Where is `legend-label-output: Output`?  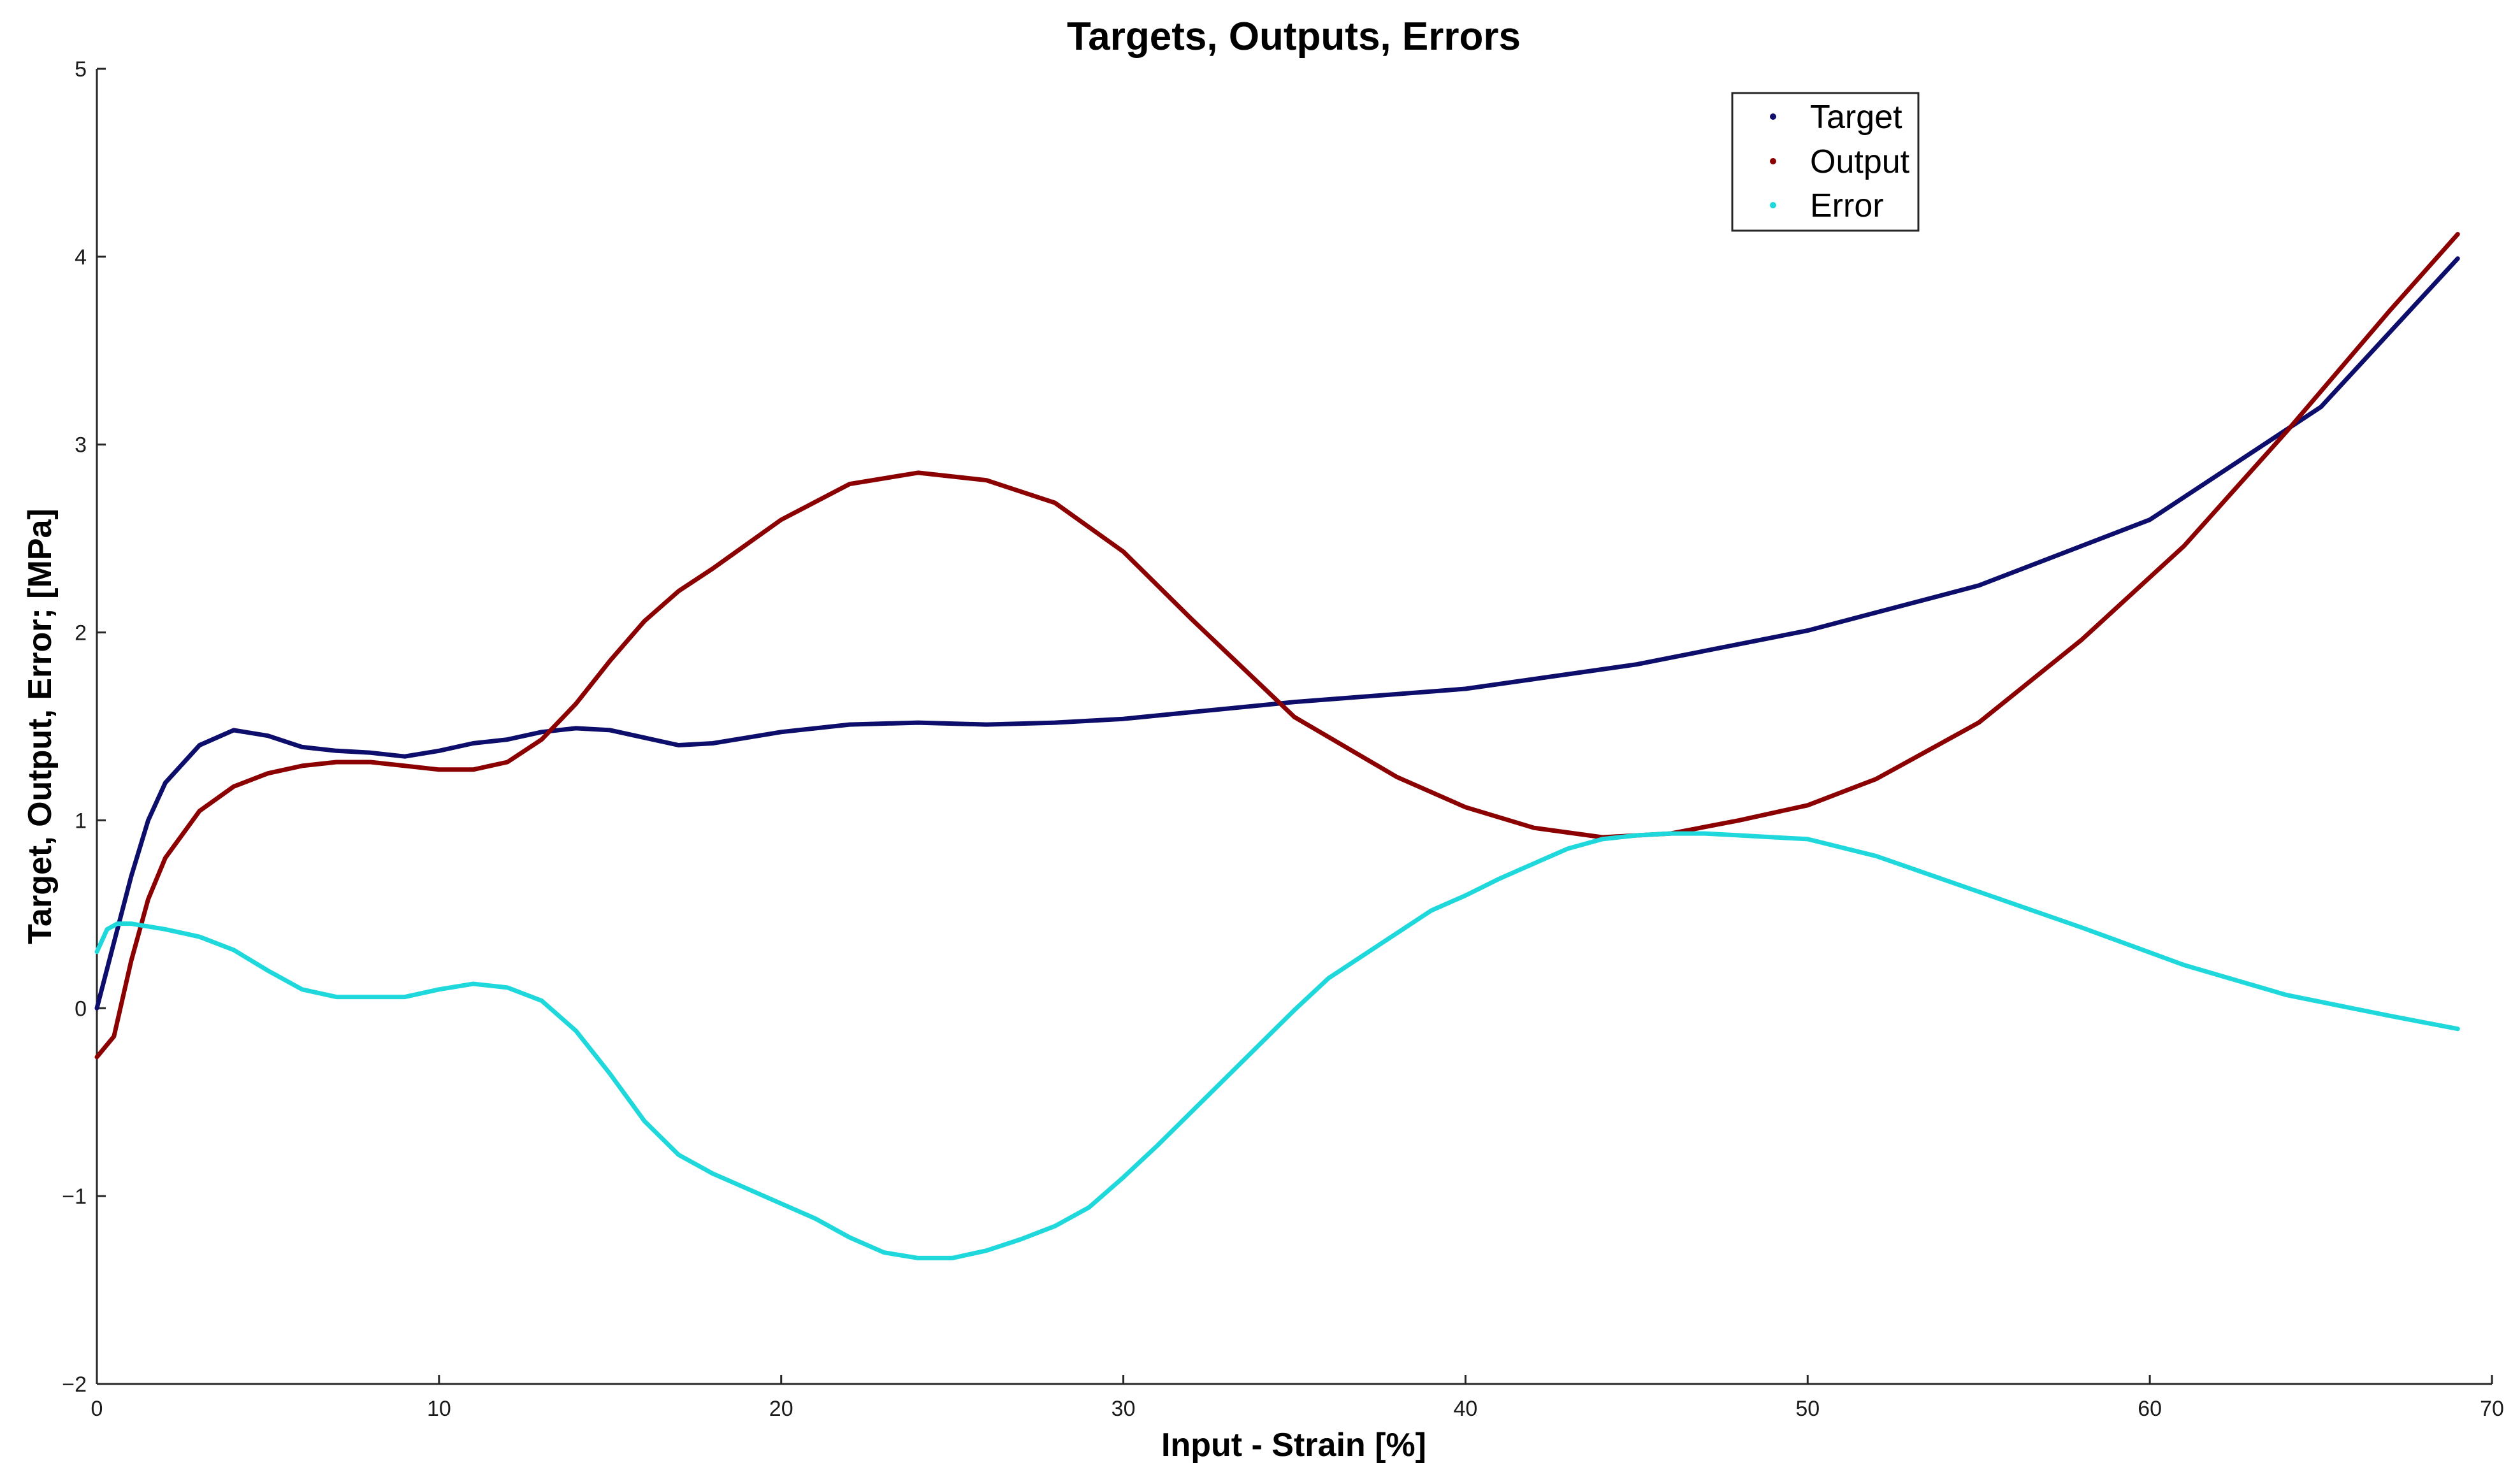 legend-label-output: Output is located at coordinates (1860, 161).